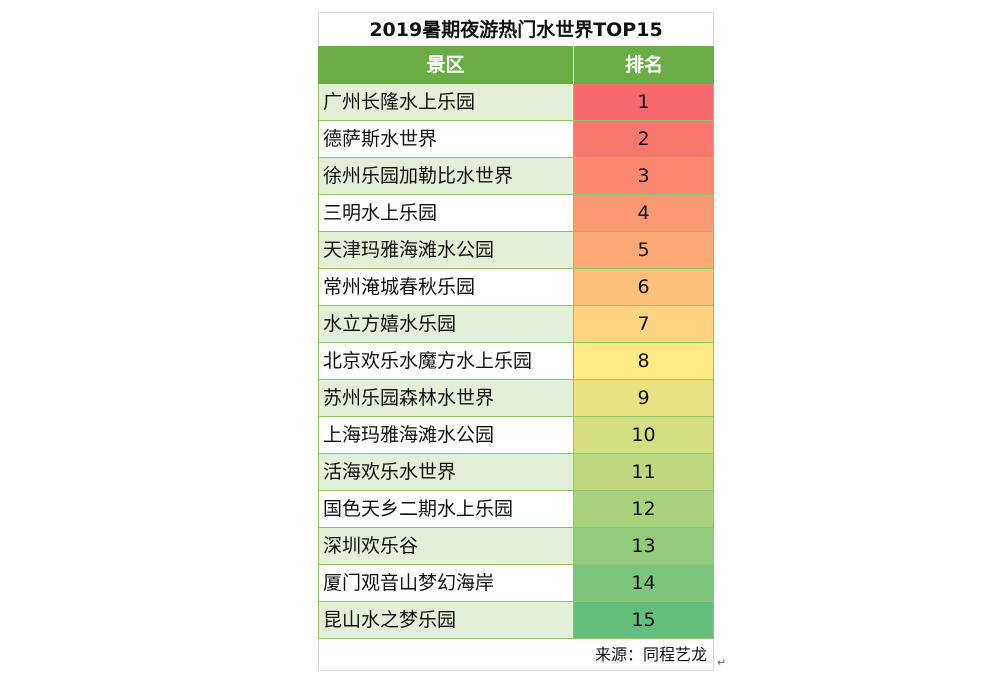 The image size is (997, 685). What do you see at coordinates (446, 435) in the screenshot?
I see `scenic-spot-name: 上海玛雅海滩水公园` at bounding box center [446, 435].